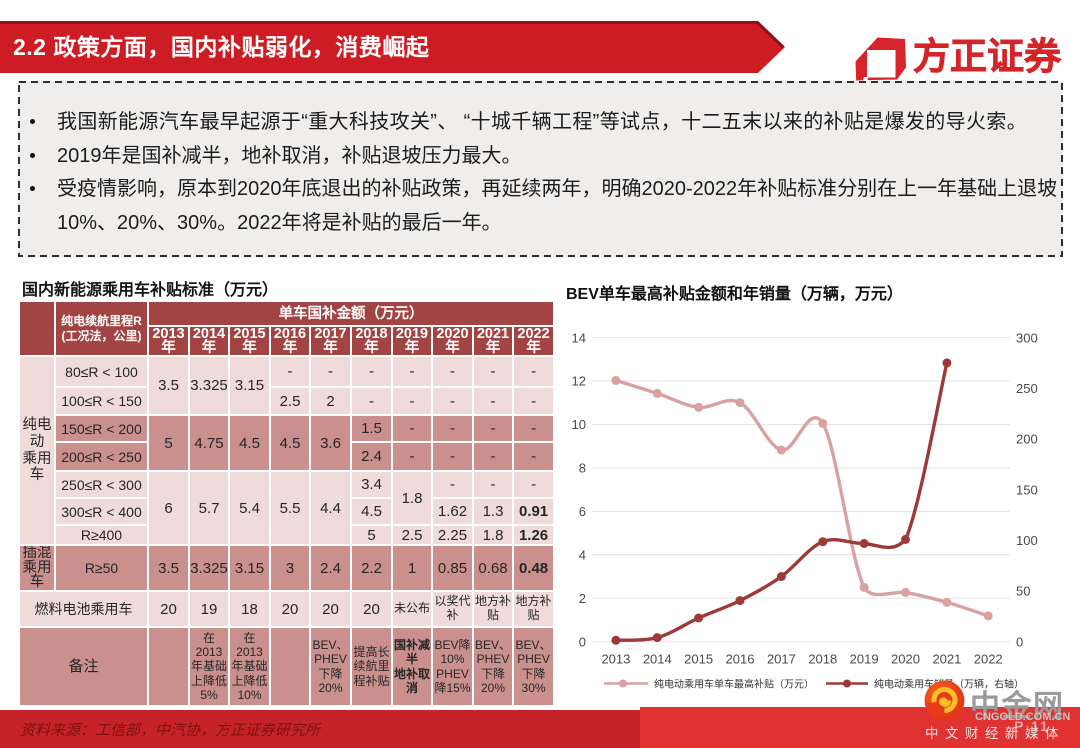  I want to click on svg-text: 2016, so click(740, 659).